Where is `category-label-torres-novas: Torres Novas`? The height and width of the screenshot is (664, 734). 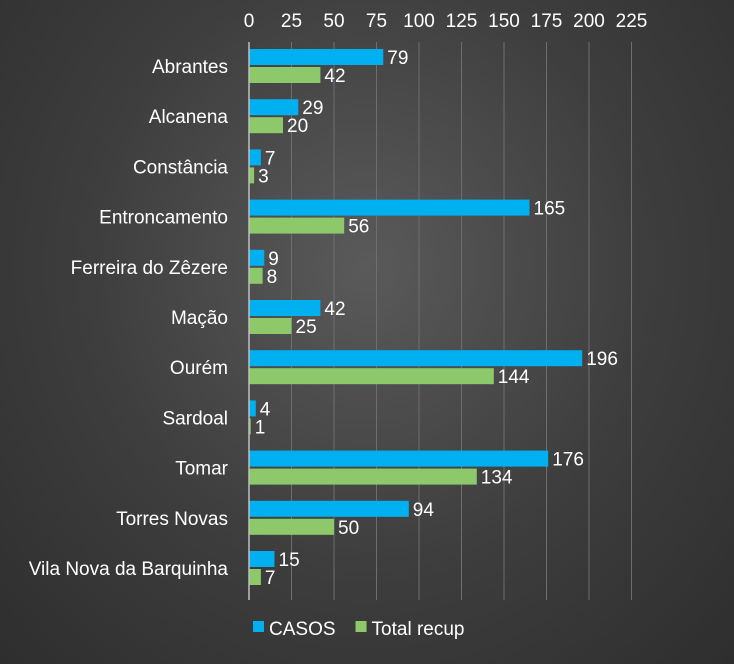 category-label-torres-novas: Torres Novas is located at coordinates (172, 519).